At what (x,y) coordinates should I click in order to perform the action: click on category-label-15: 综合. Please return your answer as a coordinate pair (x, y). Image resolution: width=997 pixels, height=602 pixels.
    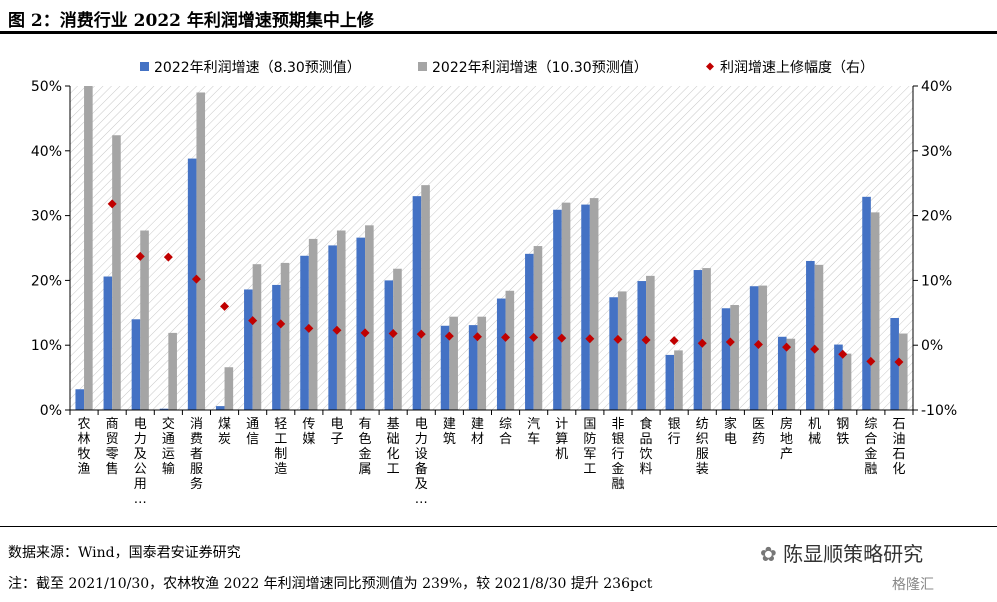
    Looking at the image, I should click on (505, 432).